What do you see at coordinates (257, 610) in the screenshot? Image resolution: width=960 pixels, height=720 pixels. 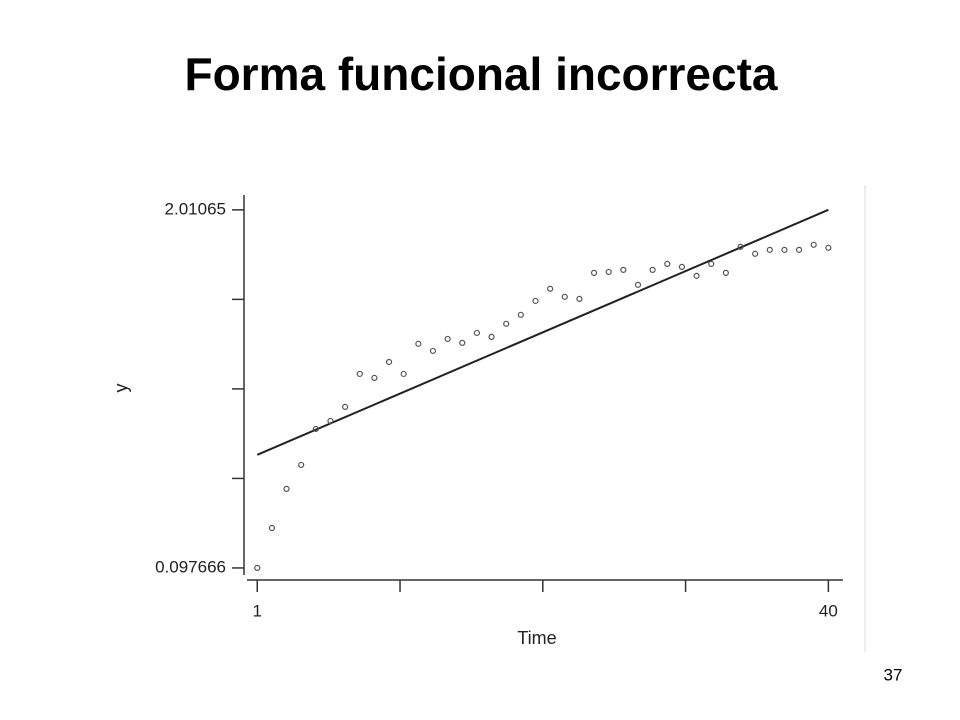 I see `x-tick-label: 1` at bounding box center [257, 610].